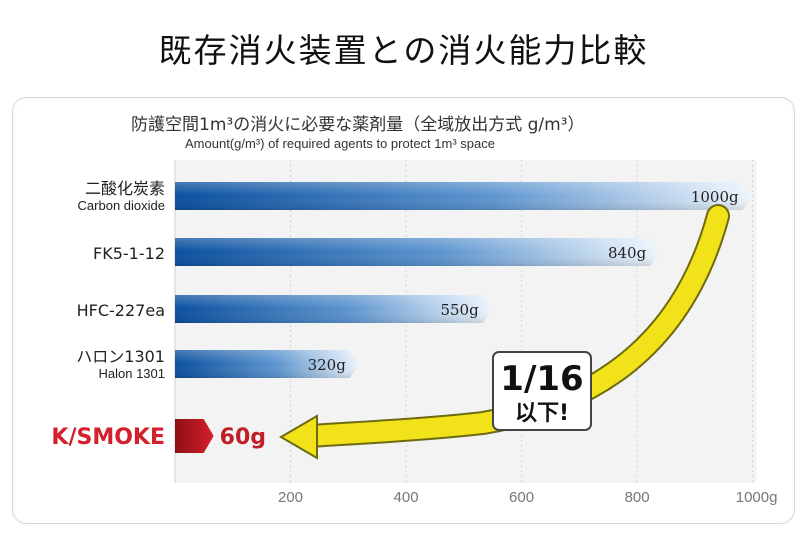 Image resolution: width=807 pixels, height=535 pixels. Describe the element at coordinates (541, 379) in the screenshot. I see `callout-main-text: 1/16` at that location.